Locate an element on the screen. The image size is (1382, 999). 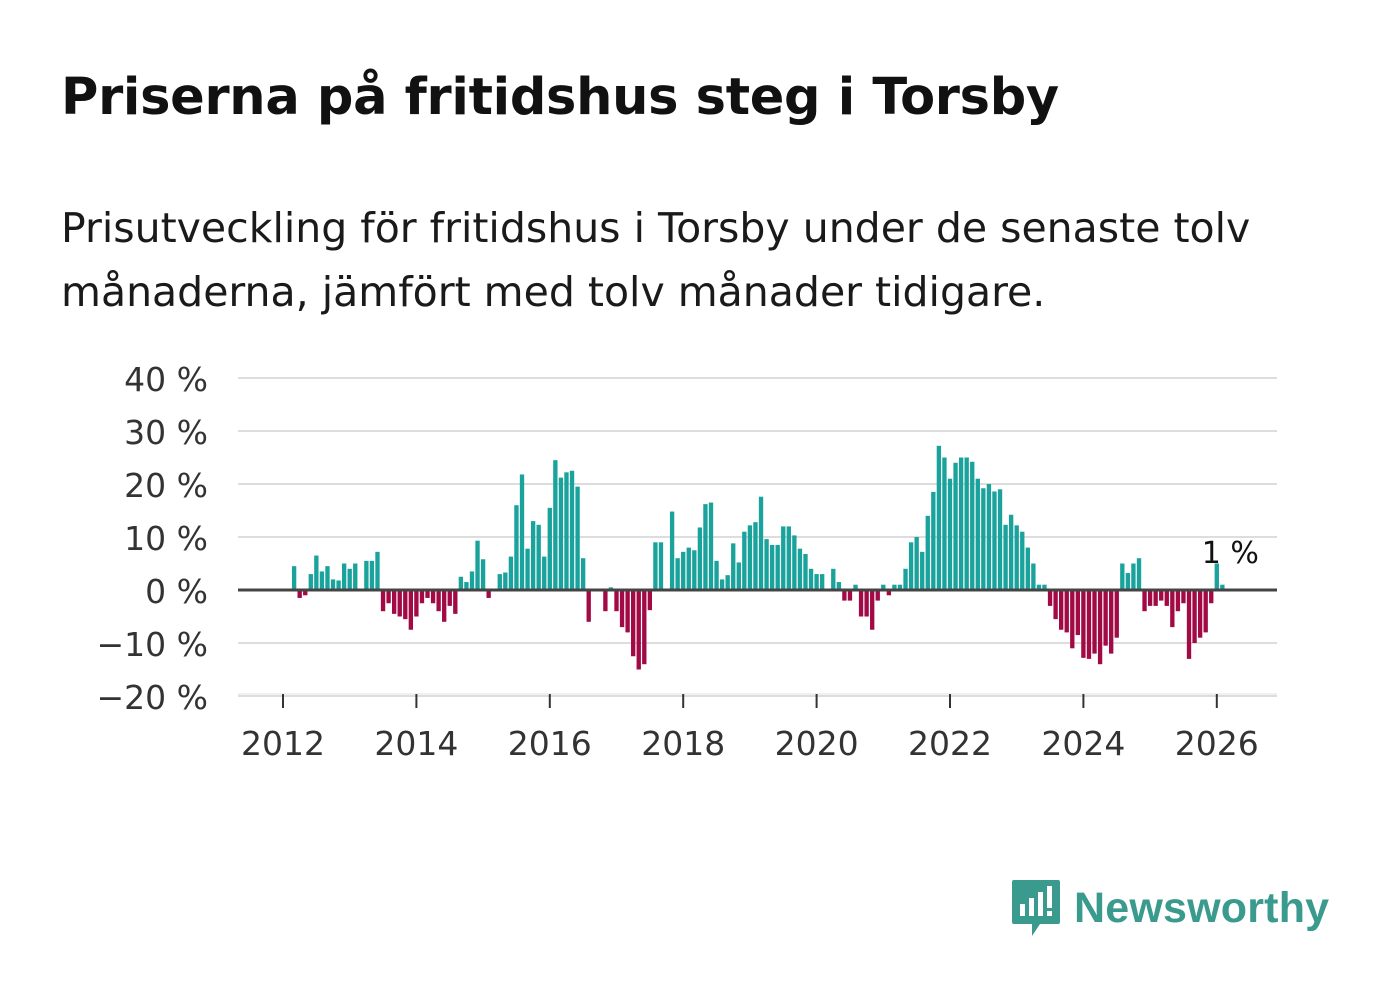
x-tick-label: 2024 is located at coordinates (1083, 743).